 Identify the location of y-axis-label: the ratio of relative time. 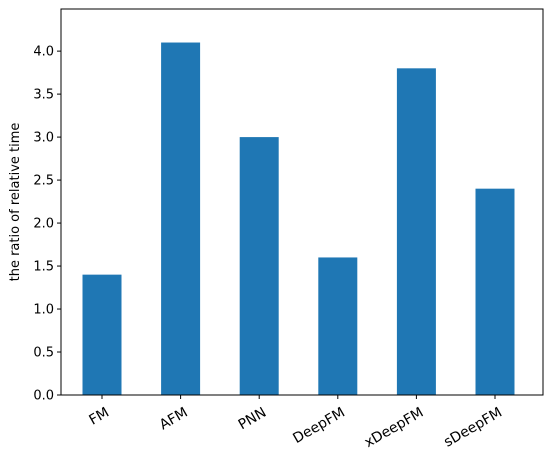
(15, 202).